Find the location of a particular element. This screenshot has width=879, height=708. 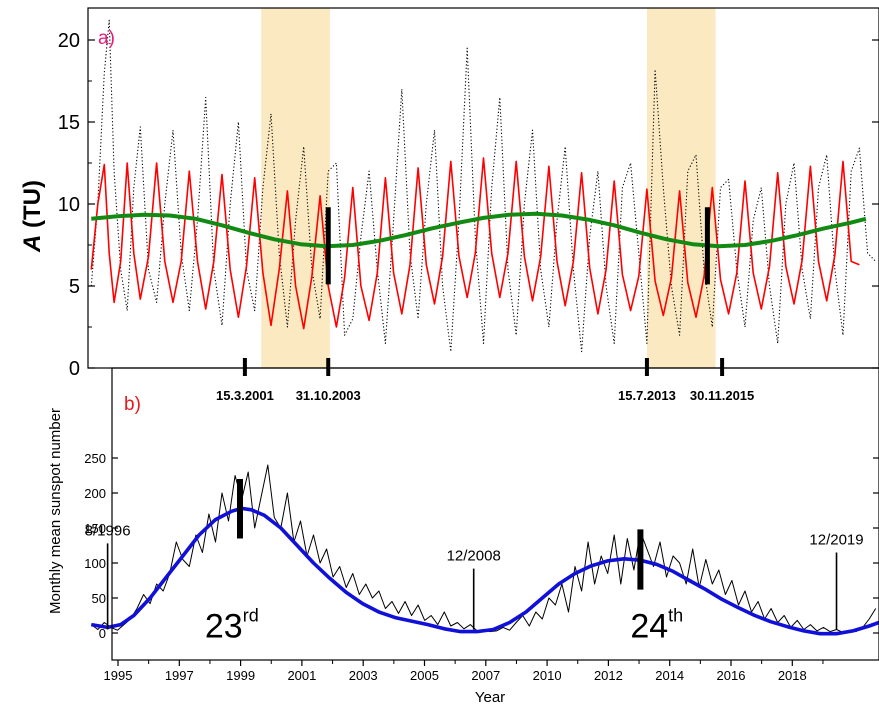

panel-b-x-tick-label-10: 2016 is located at coordinates (731, 675).